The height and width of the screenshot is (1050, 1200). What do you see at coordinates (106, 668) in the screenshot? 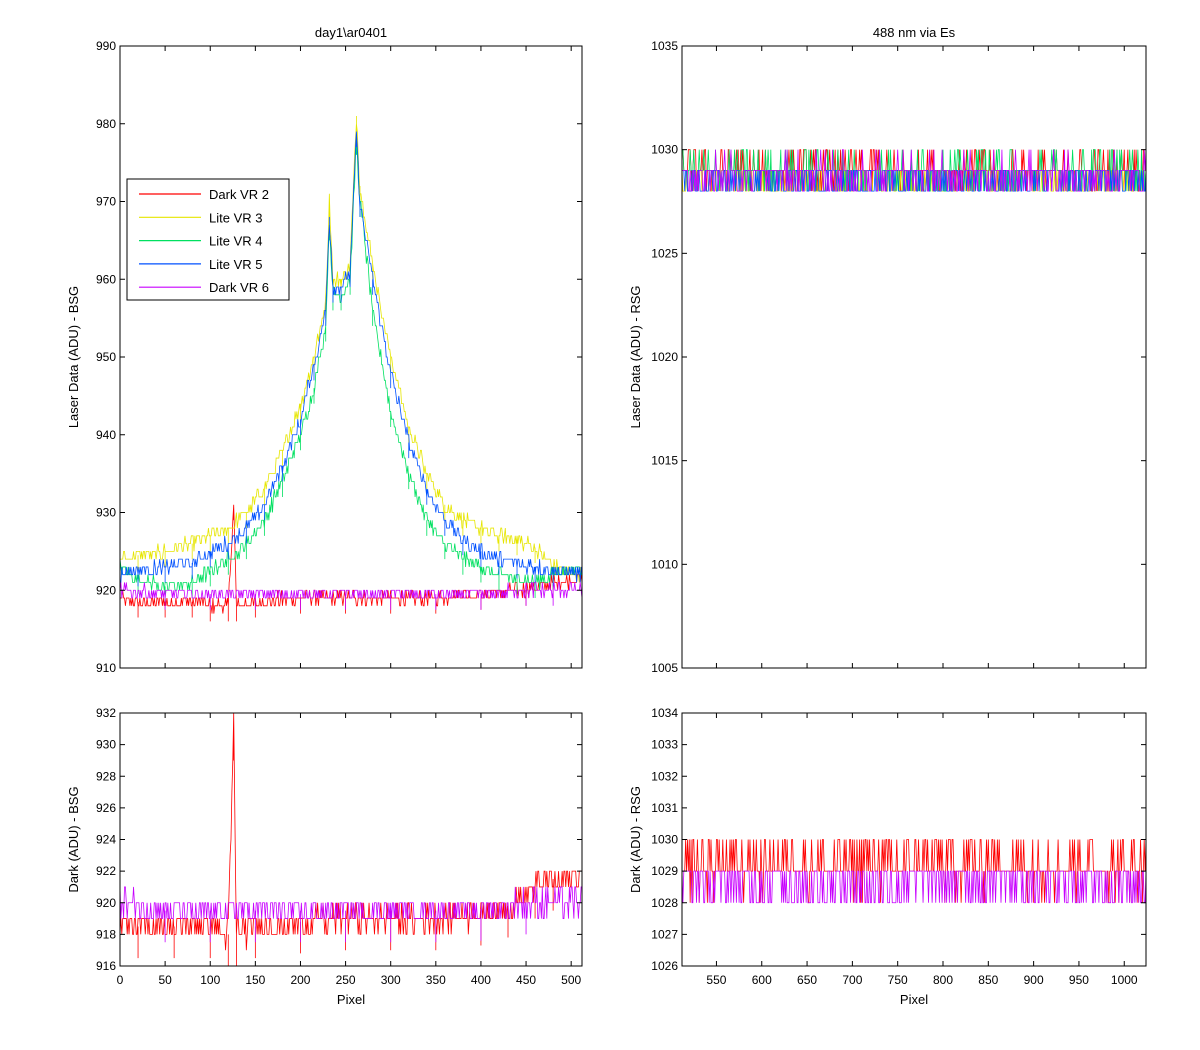
I see `y-tick-label: 910` at bounding box center [106, 668].